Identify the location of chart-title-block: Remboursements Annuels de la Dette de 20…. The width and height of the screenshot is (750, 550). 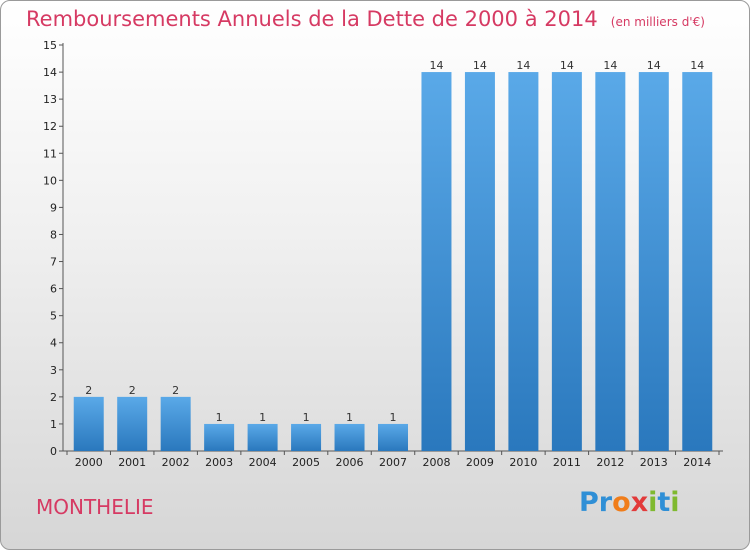
(365, 19).